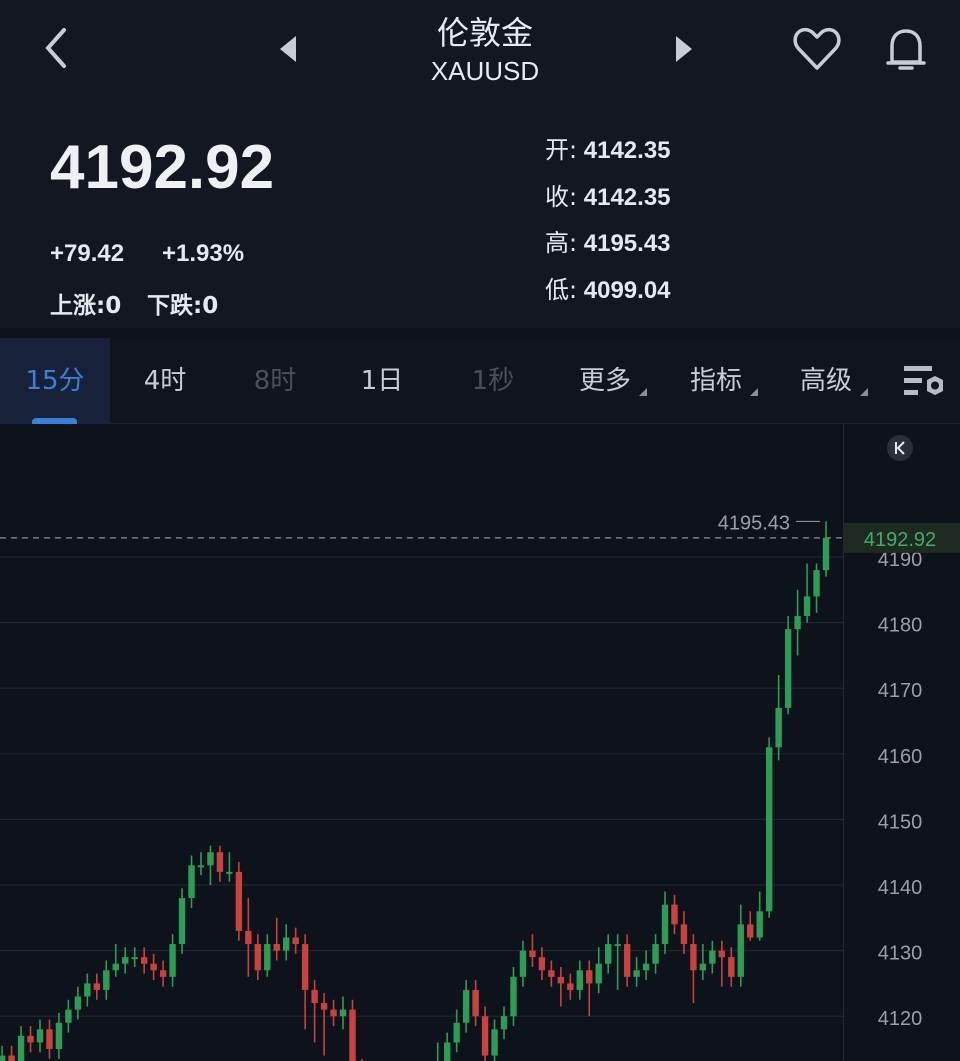  I want to click on high-stat: 高: 4195.43, so click(608, 240).